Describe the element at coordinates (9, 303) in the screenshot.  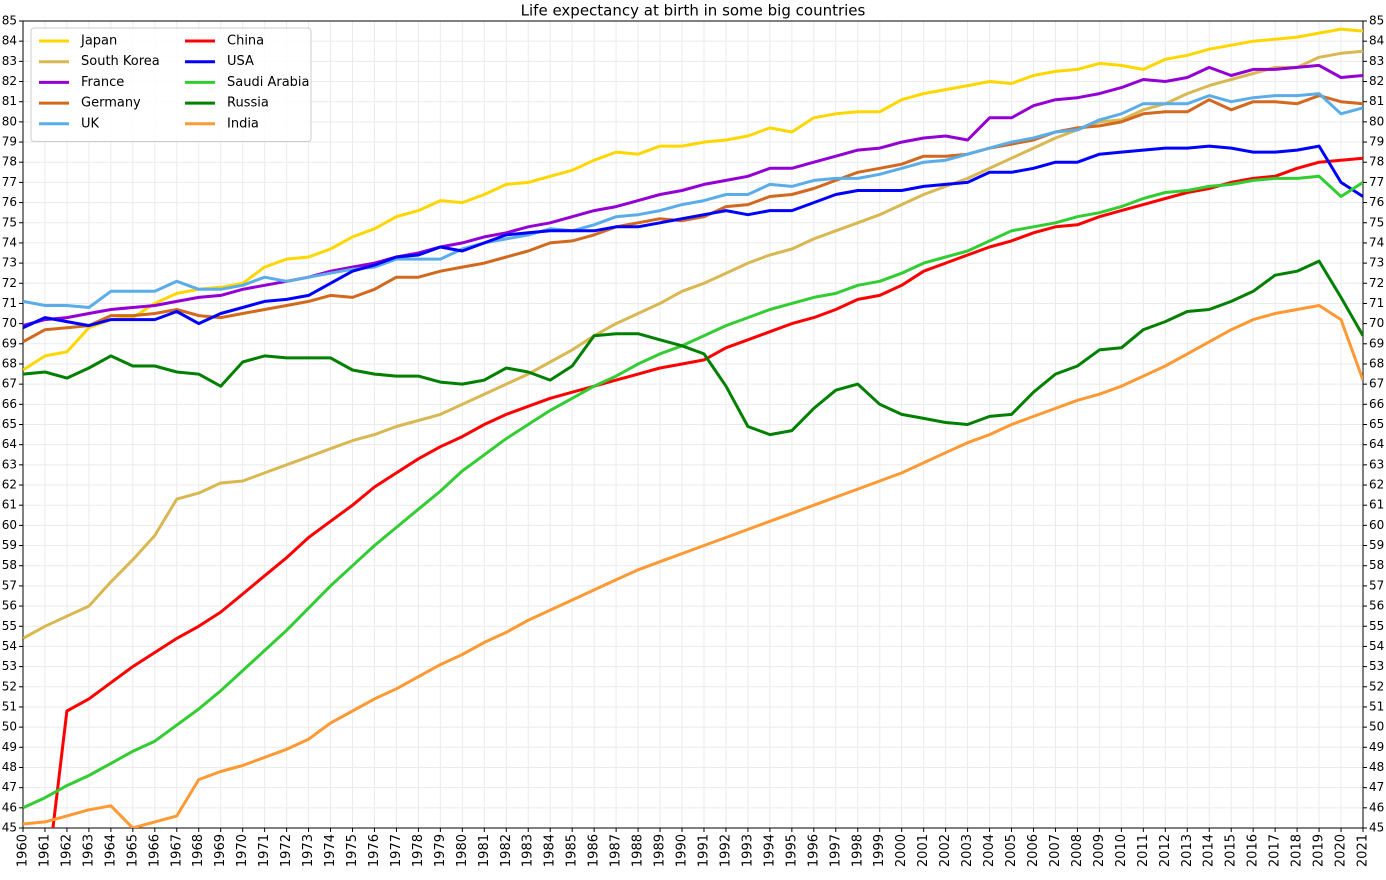
I see `y-tick-label: 71` at that location.